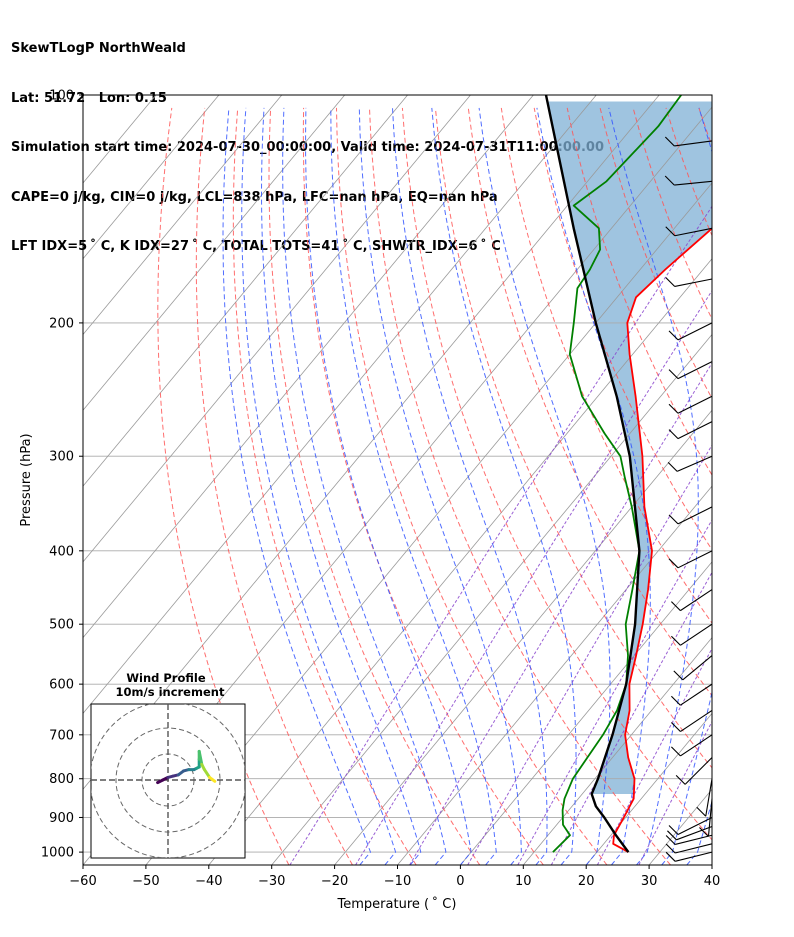 The width and height of the screenshot is (794, 937). Describe the element at coordinates (61, 323) in the screenshot. I see `y-tick-label: 200` at that location.